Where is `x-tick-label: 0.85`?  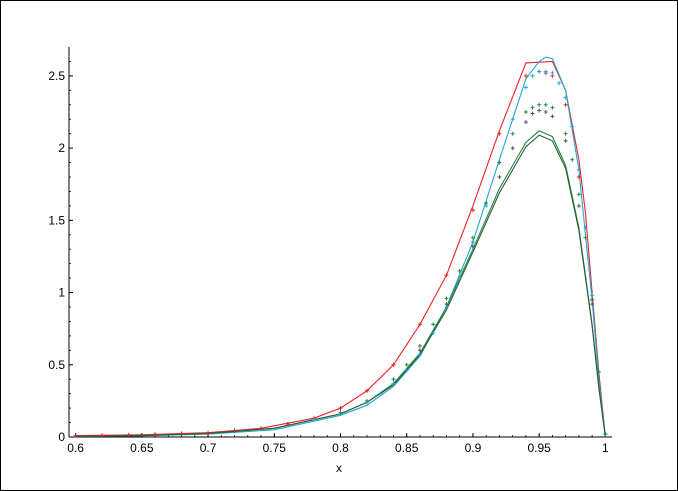 x-tick-label: 0.85 is located at coordinates (407, 448).